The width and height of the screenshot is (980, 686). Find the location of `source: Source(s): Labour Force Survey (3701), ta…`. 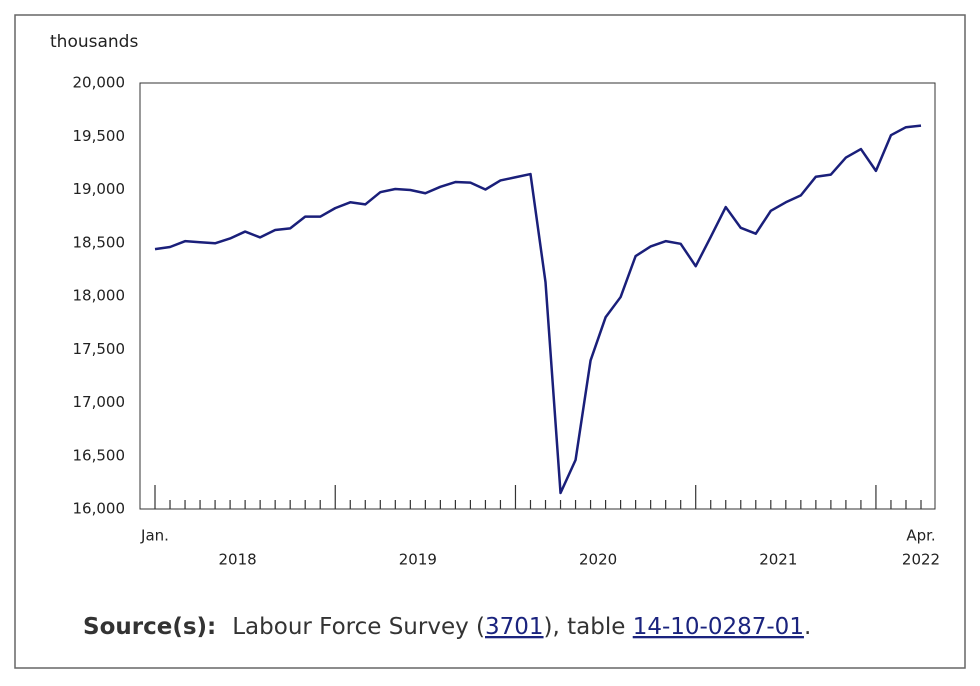

source: Source(s): Labour Force Survey (3701), ta… is located at coordinates (447, 627).